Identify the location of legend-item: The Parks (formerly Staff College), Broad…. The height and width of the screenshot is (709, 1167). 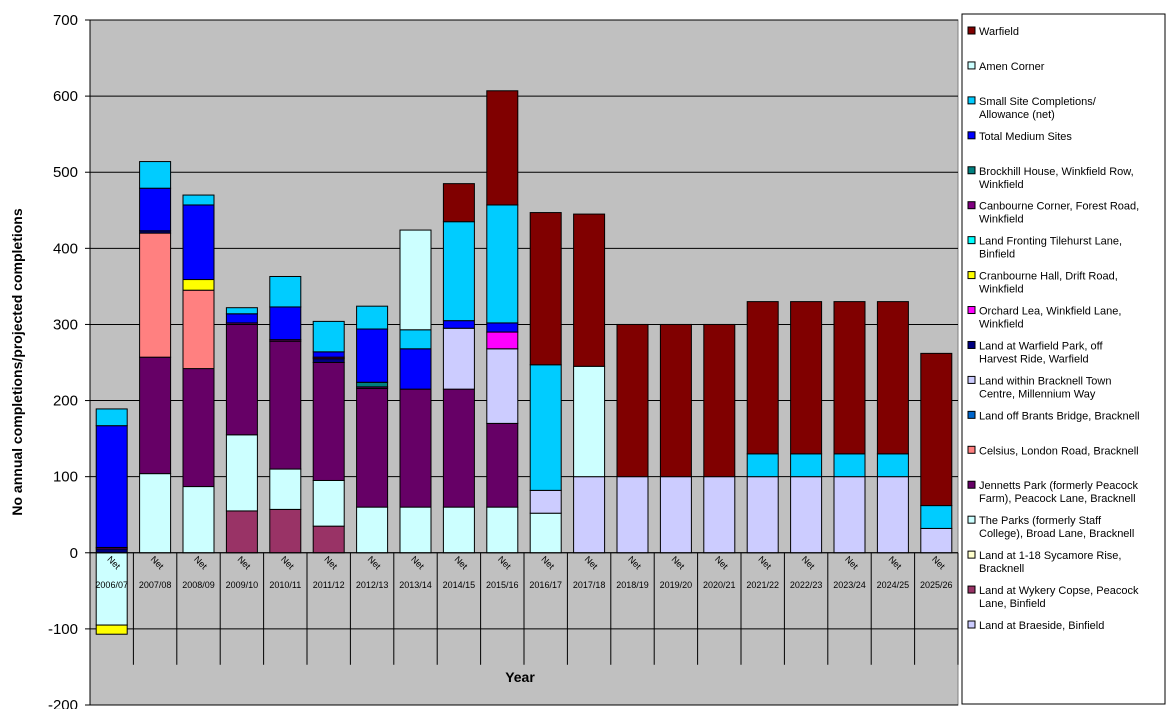
(1056, 527).